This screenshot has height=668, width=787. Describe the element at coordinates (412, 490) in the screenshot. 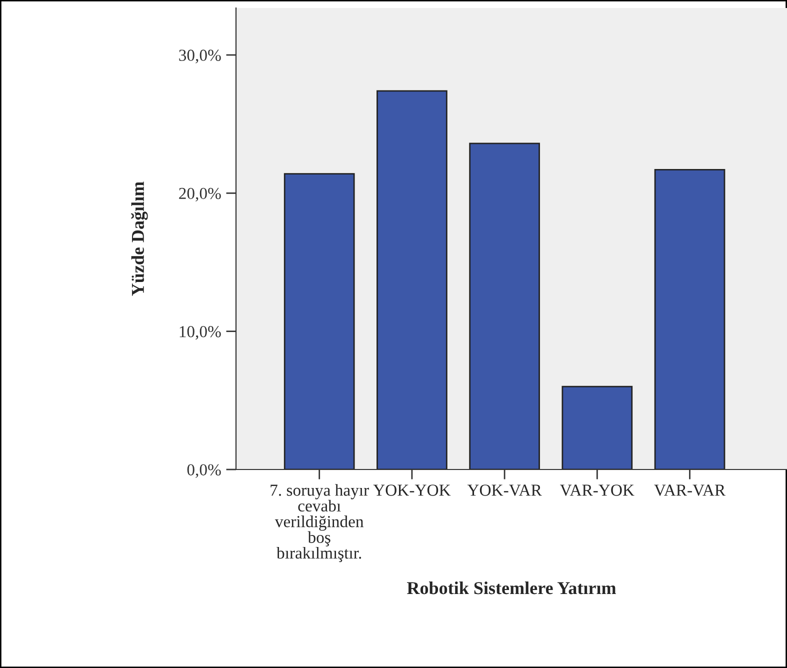

I see `x-tick-label: YOK-YOK` at that location.